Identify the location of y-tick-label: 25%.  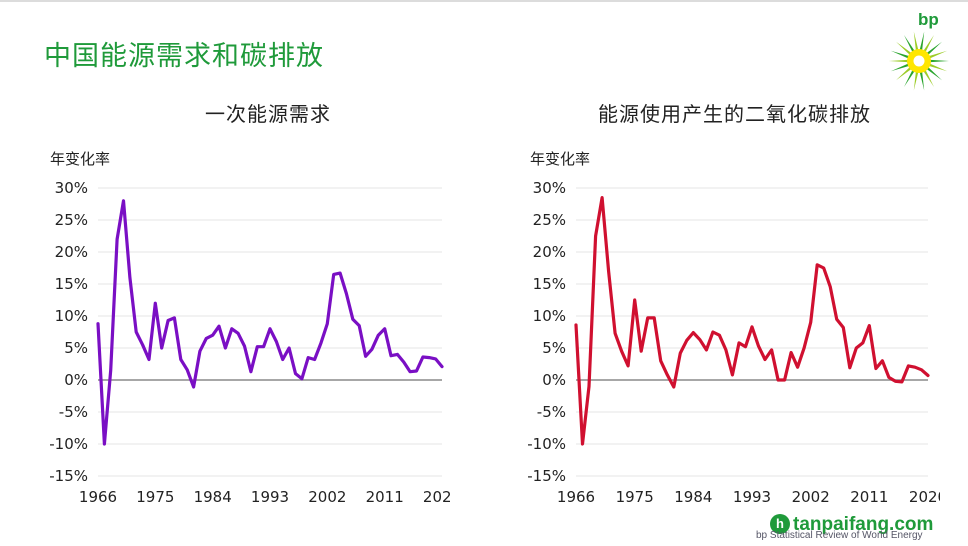
(71, 220).